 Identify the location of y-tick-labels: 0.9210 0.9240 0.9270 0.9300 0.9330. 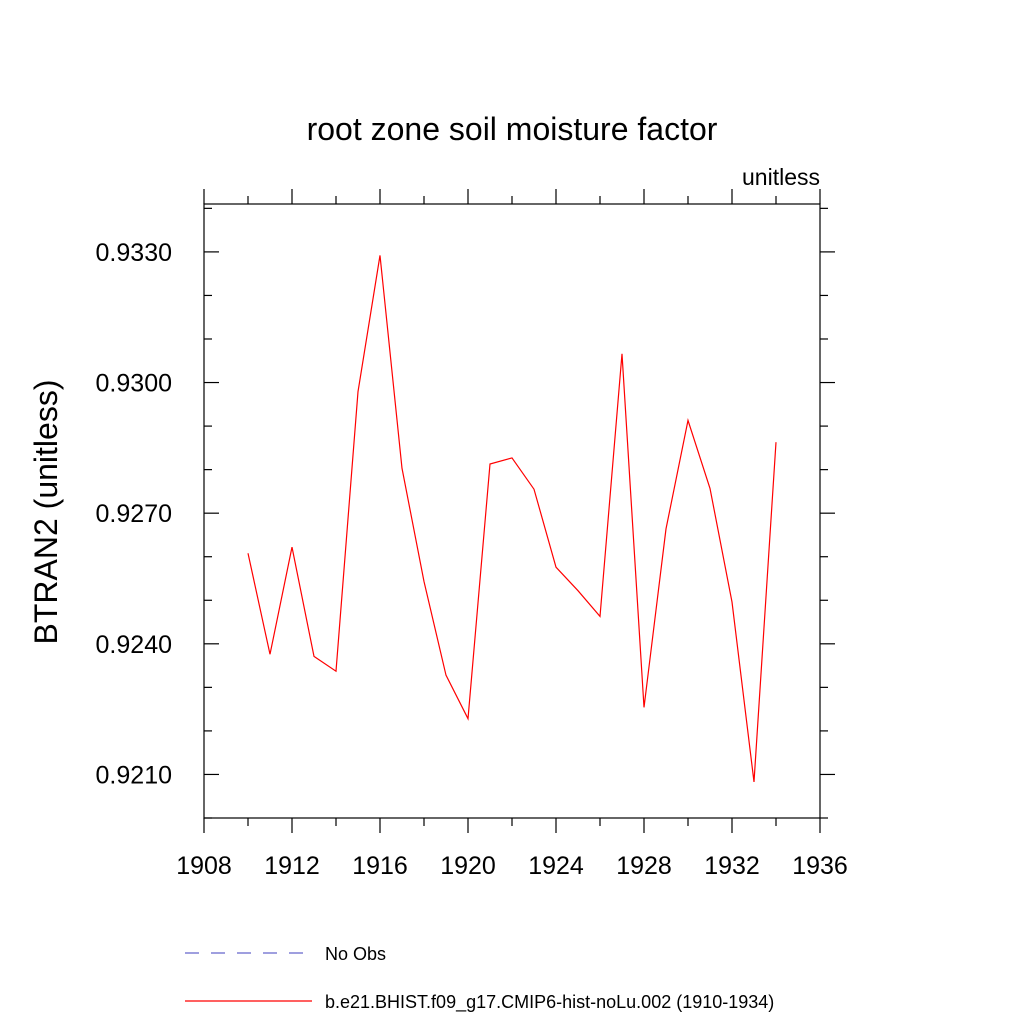
(134, 514).